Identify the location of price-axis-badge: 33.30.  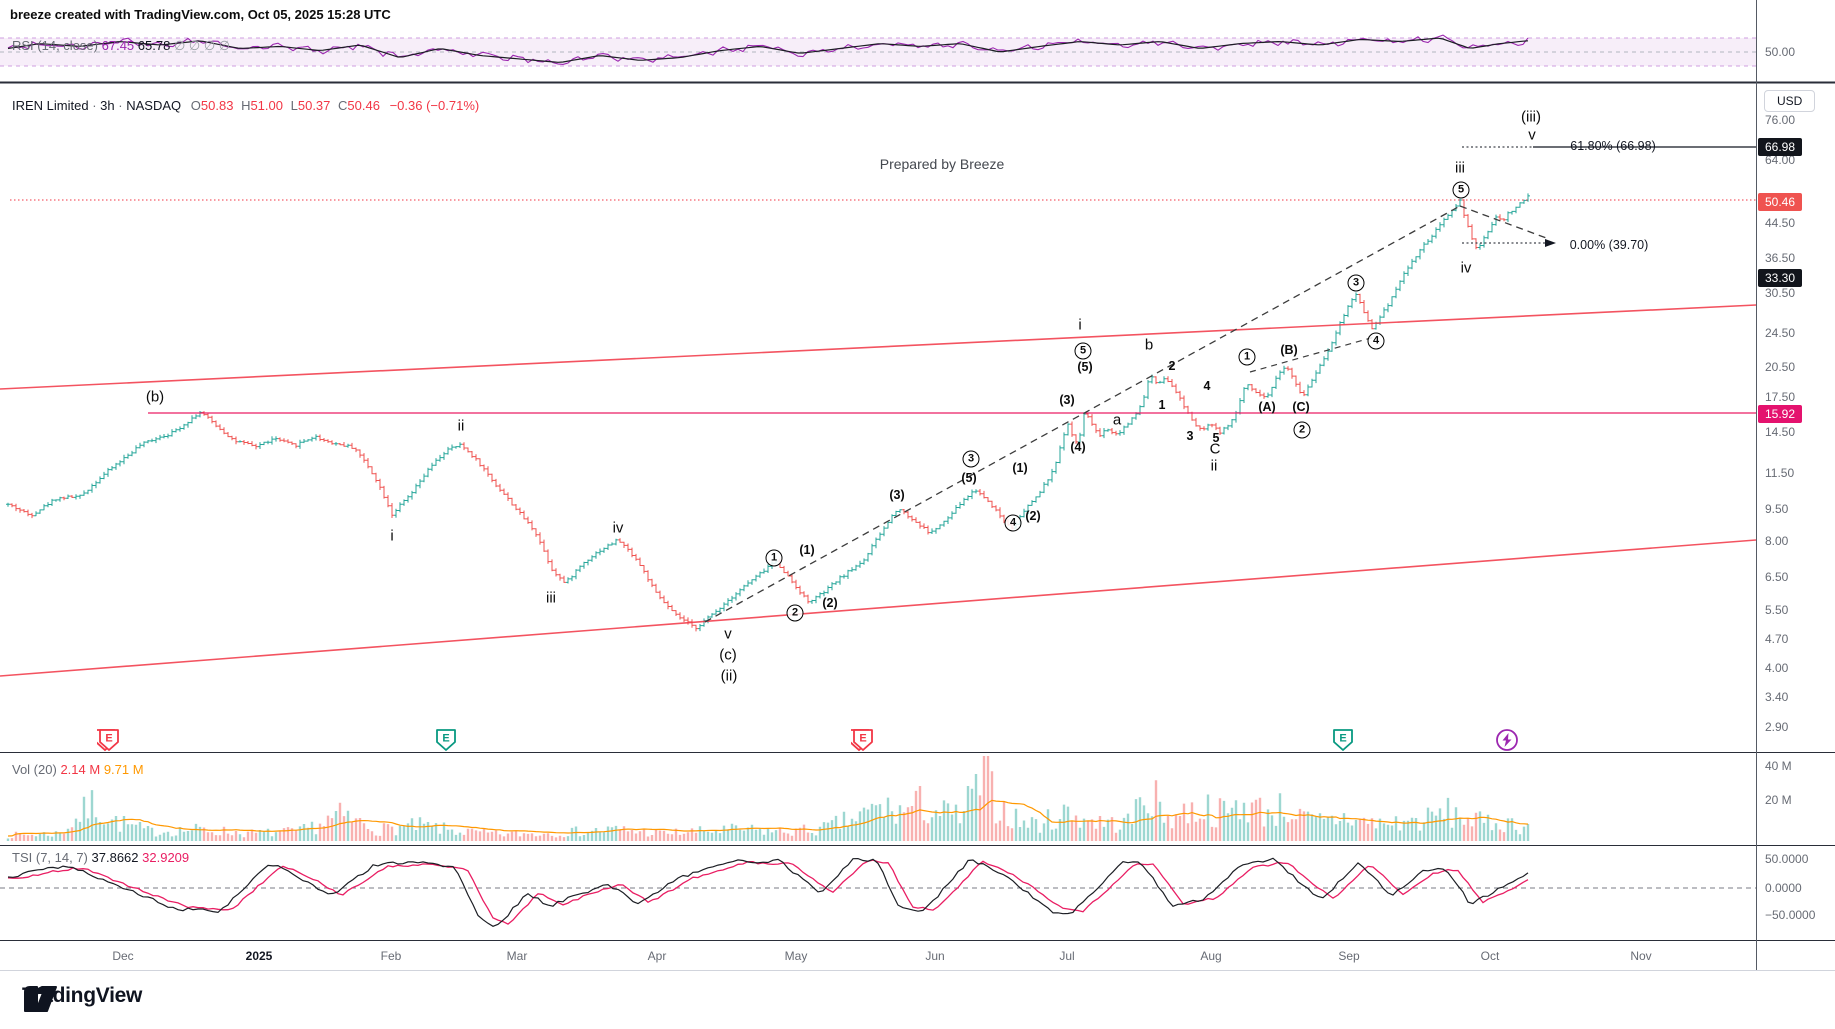
(1780, 278).